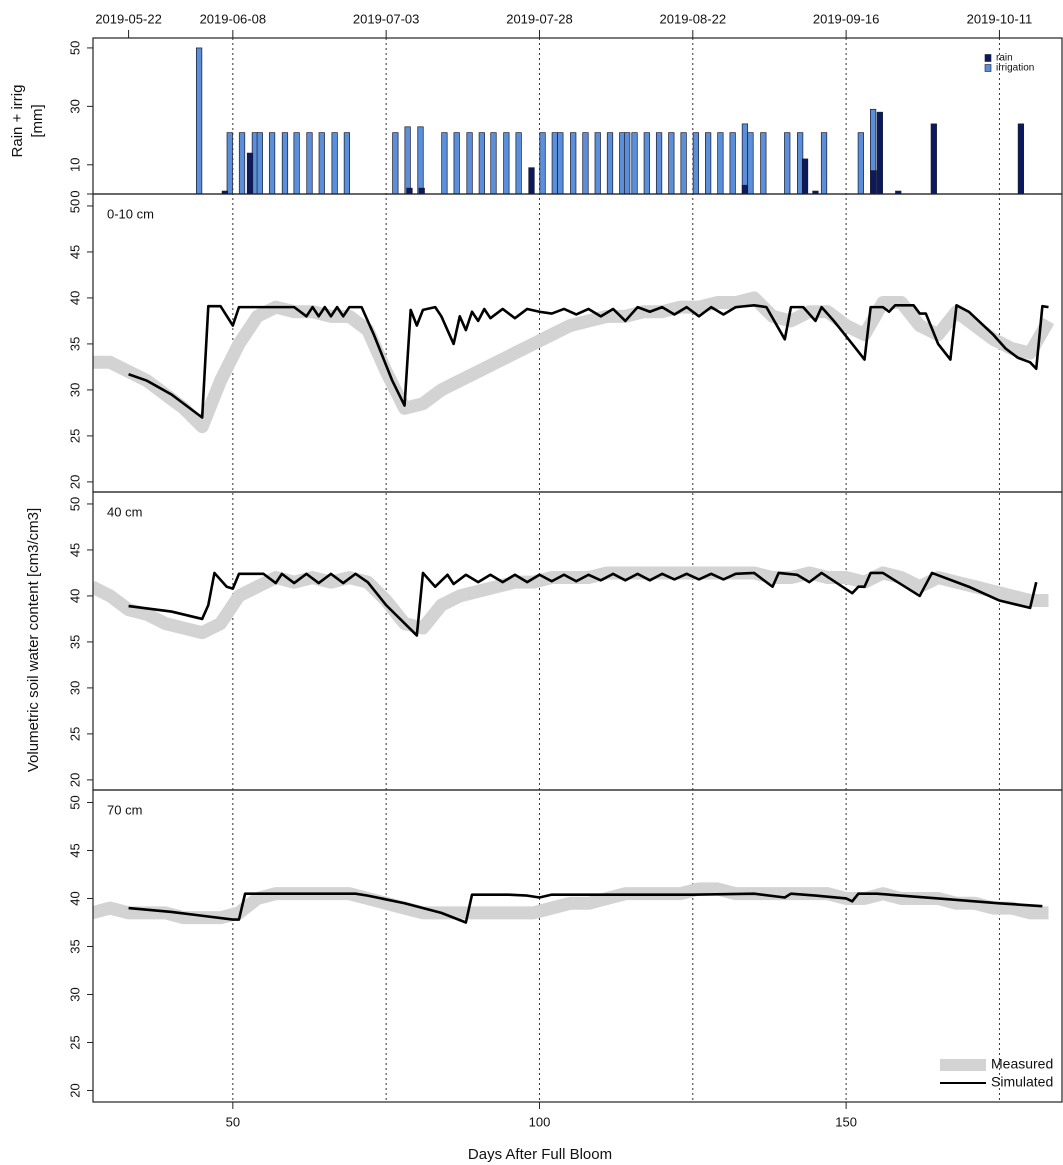  I want to click on y-tick-label: 30, so click(74, 106).